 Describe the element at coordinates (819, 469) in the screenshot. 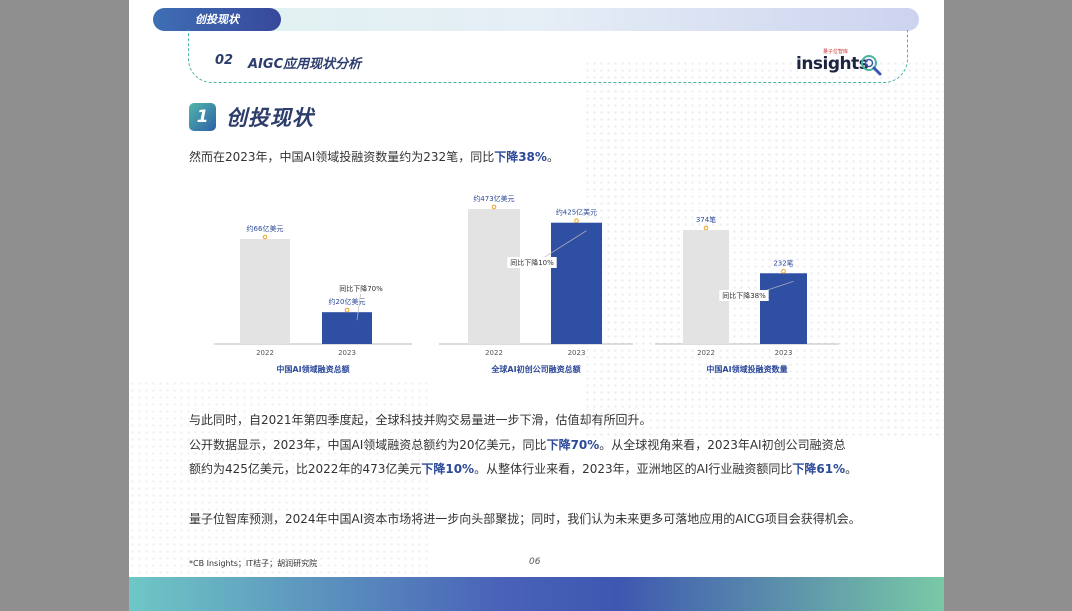

I see `body-highlight: 下降61%` at that location.